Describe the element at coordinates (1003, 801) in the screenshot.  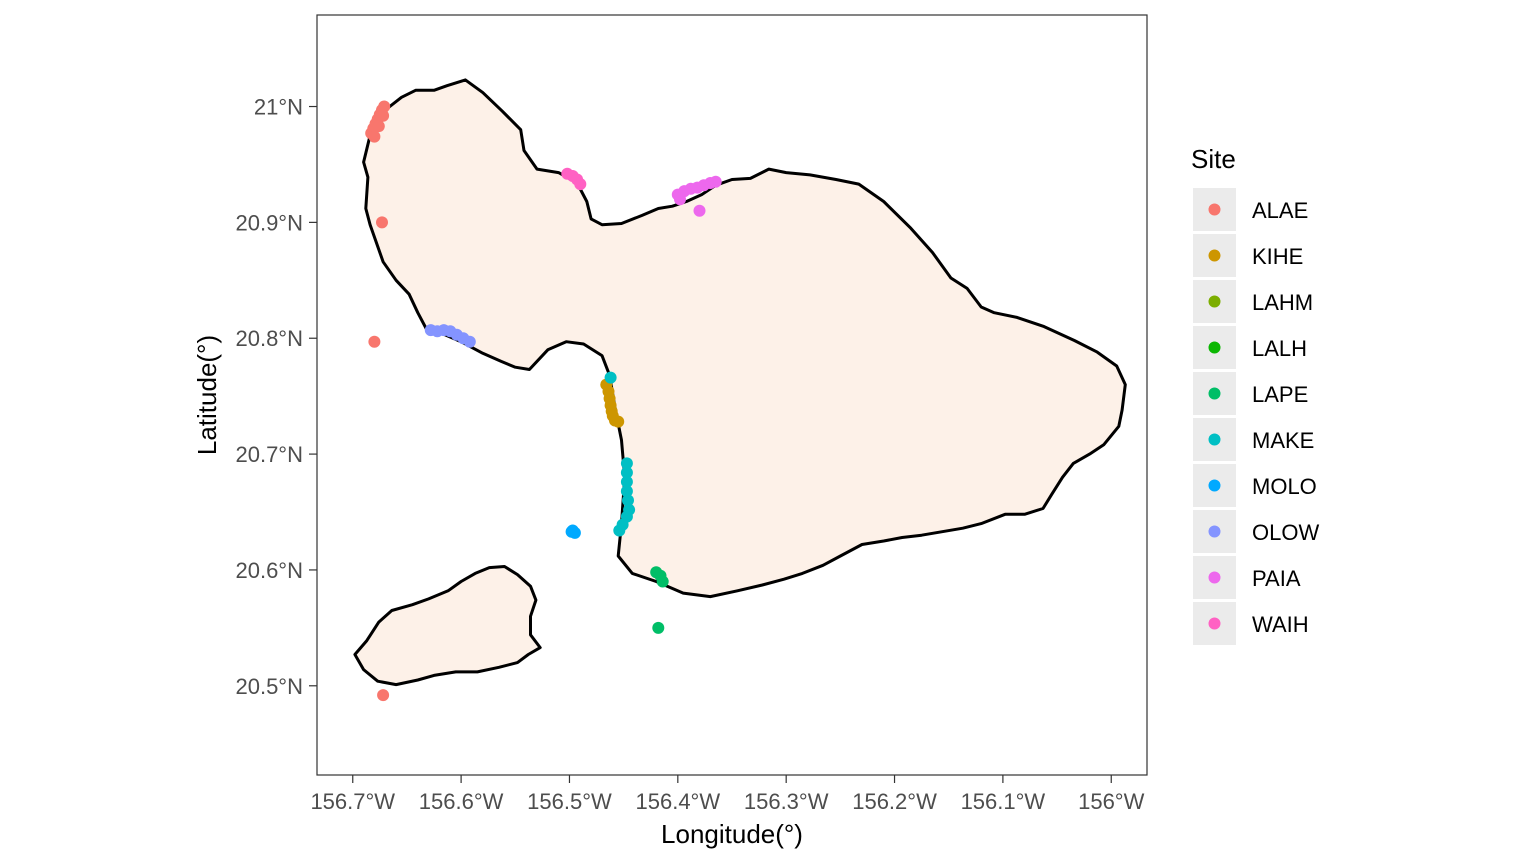
I see `x-tick-label: 156.1°W` at that location.